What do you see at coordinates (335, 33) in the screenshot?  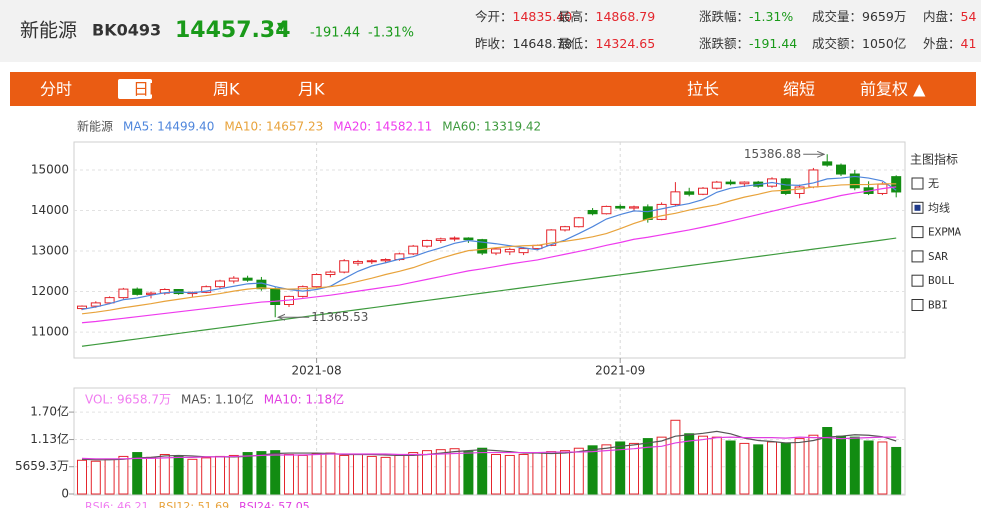 I see `change: -191.44` at bounding box center [335, 33].